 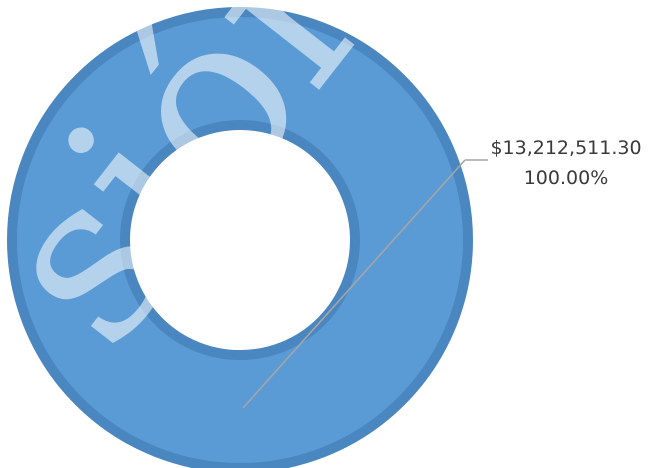 What do you see at coordinates (565, 148) in the screenshot?
I see `data-label-value: $13,212,511.30` at bounding box center [565, 148].